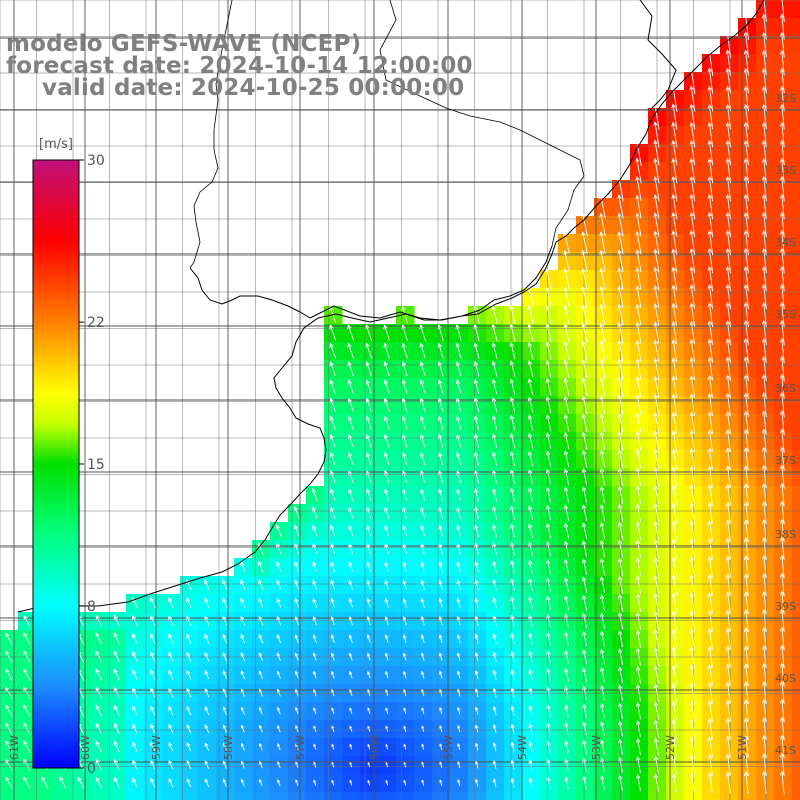 This screenshot has width=800, height=800. I want to click on latitude-label: 33S, so click(785, 170).